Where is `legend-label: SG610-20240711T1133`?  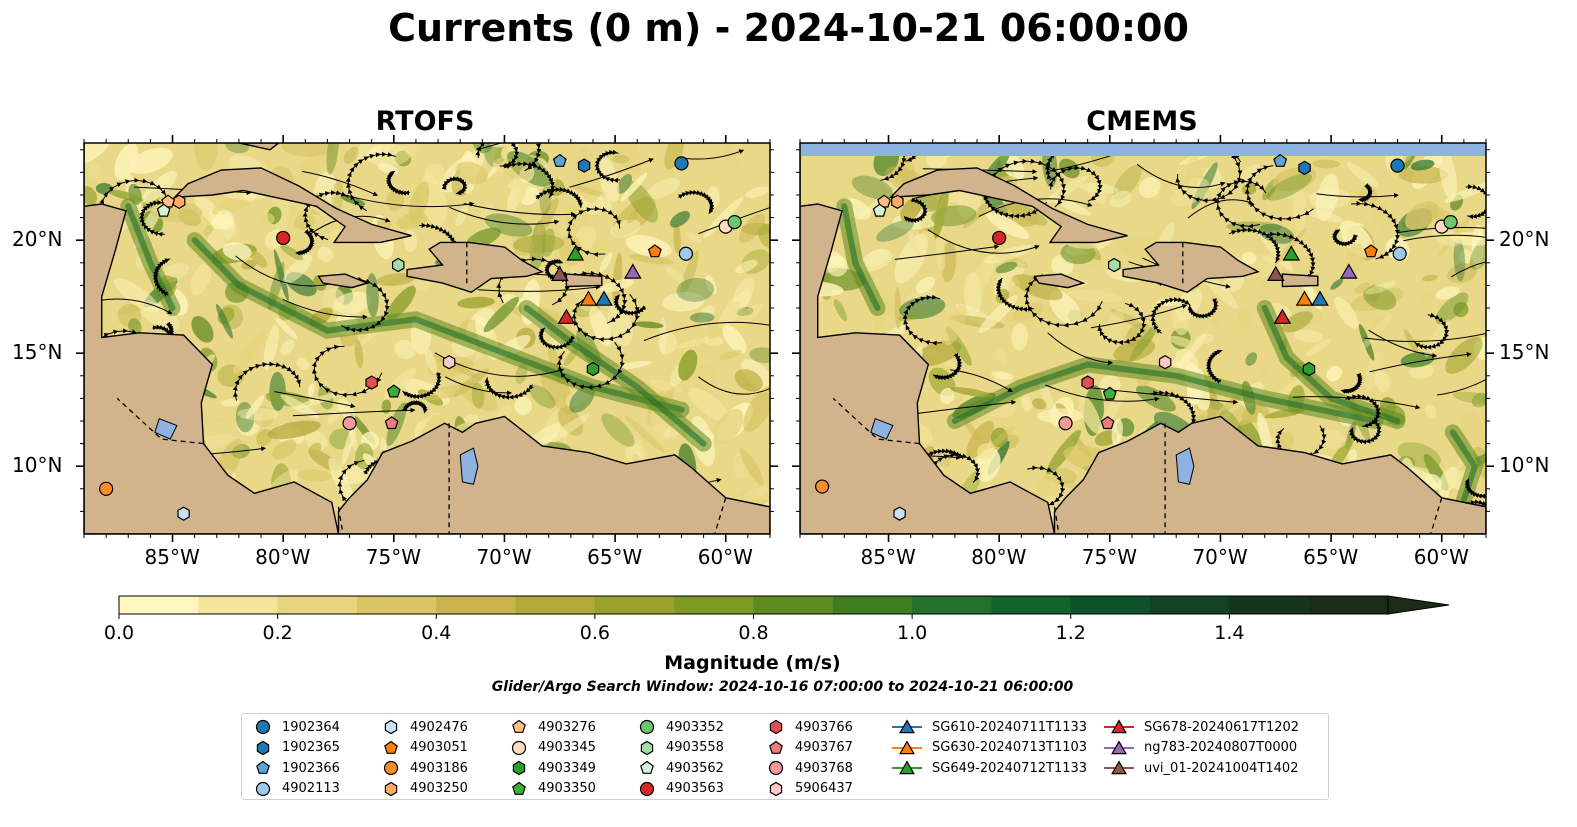 legend-label: SG610-20240711T1133 is located at coordinates (1010, 727).